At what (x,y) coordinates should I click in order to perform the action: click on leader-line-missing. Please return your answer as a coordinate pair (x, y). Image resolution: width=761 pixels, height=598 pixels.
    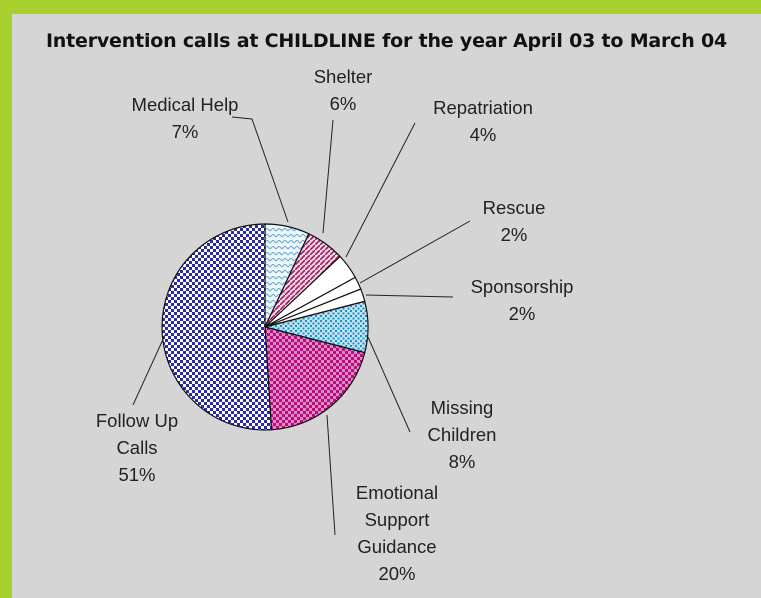
    Looking at the image, I should click on (389, 384).